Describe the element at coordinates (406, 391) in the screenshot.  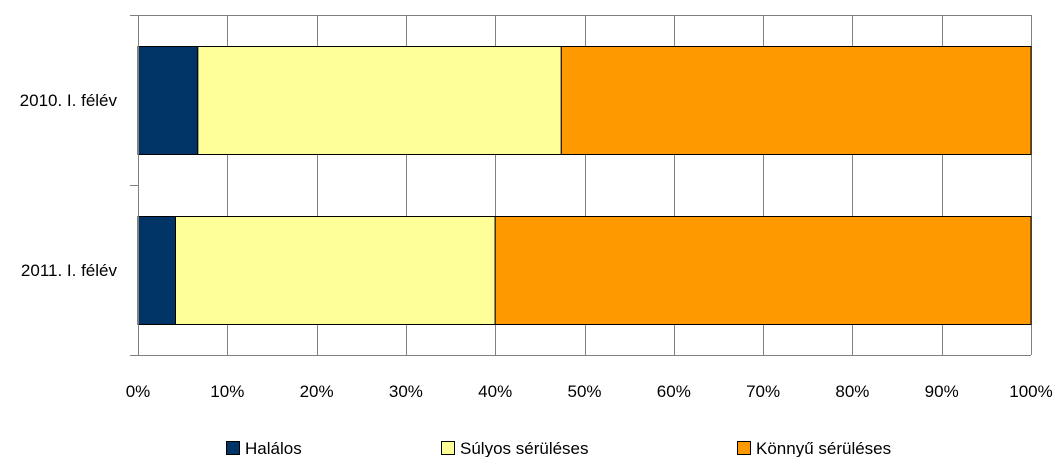
I see `x-tick-label: 30%` at that location.